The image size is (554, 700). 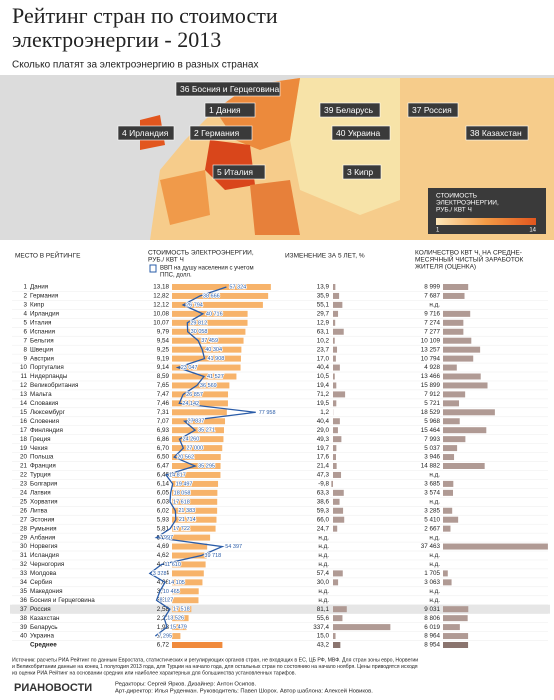 What do you see at coordinates (163, 501) in the screenshot?
I see `cost-value: 6,03` at bounding box center [163, 501].